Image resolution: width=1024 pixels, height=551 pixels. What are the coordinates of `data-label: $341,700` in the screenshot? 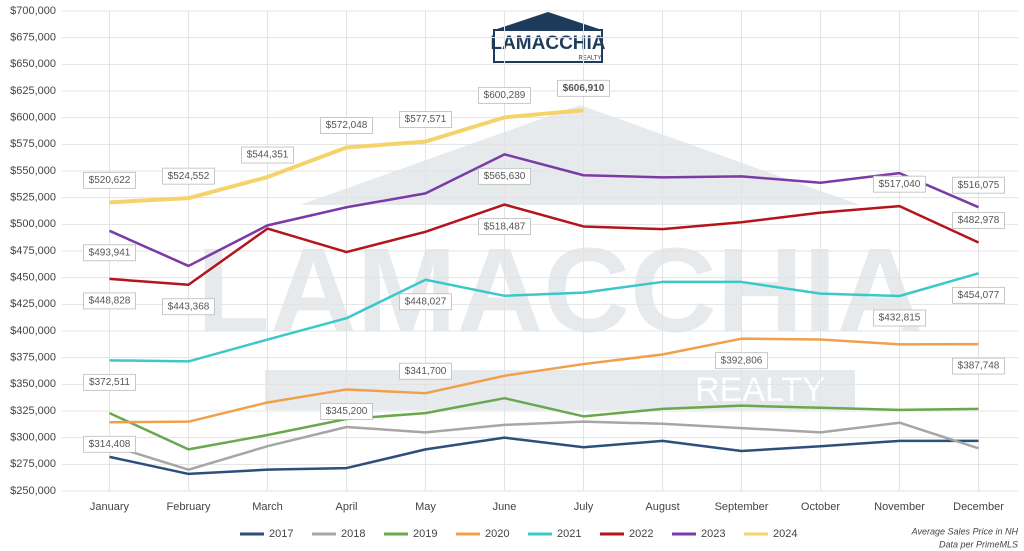 It's located at (426, 371).